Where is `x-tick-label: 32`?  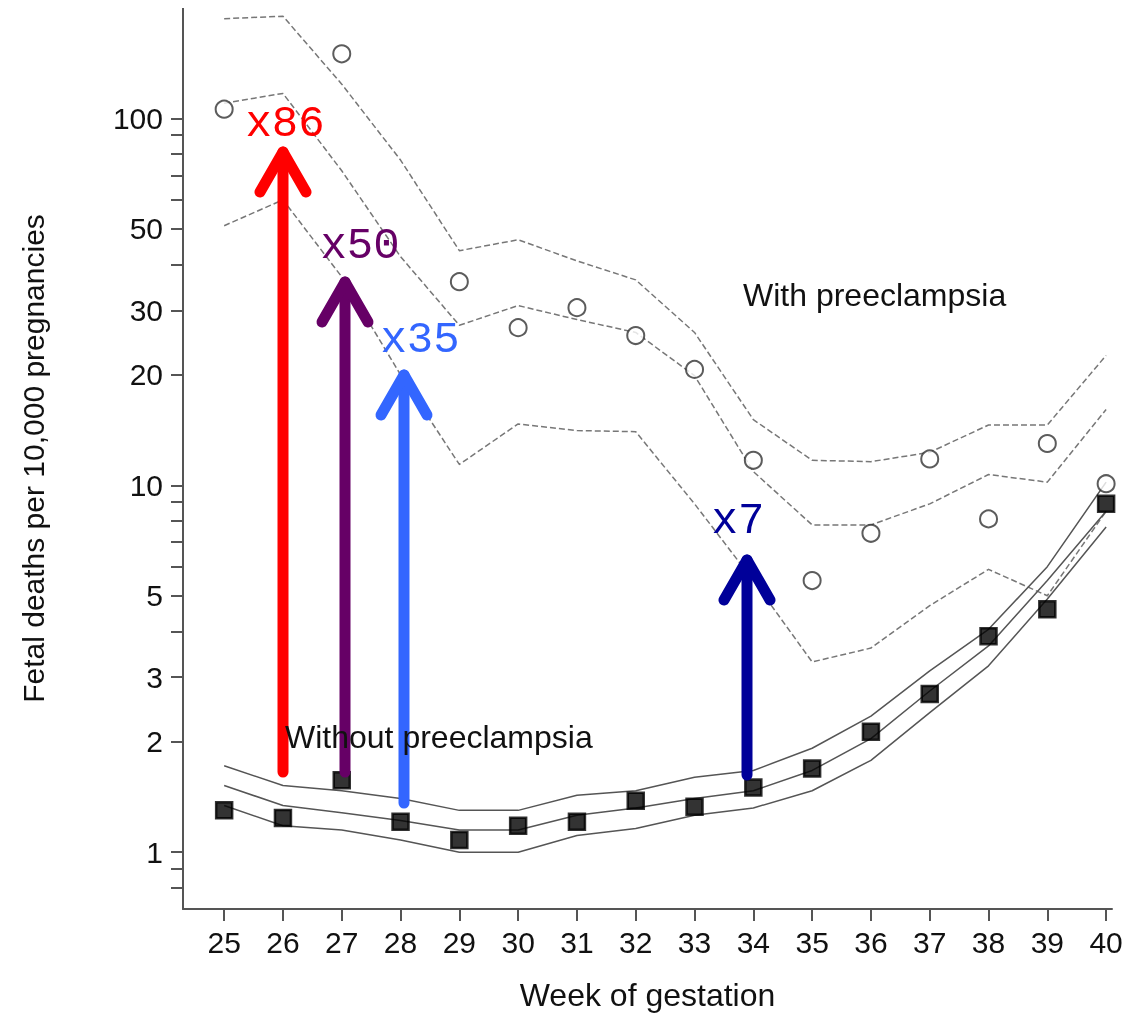 x-tick-label: 32 is located at coordinates (636, 942).